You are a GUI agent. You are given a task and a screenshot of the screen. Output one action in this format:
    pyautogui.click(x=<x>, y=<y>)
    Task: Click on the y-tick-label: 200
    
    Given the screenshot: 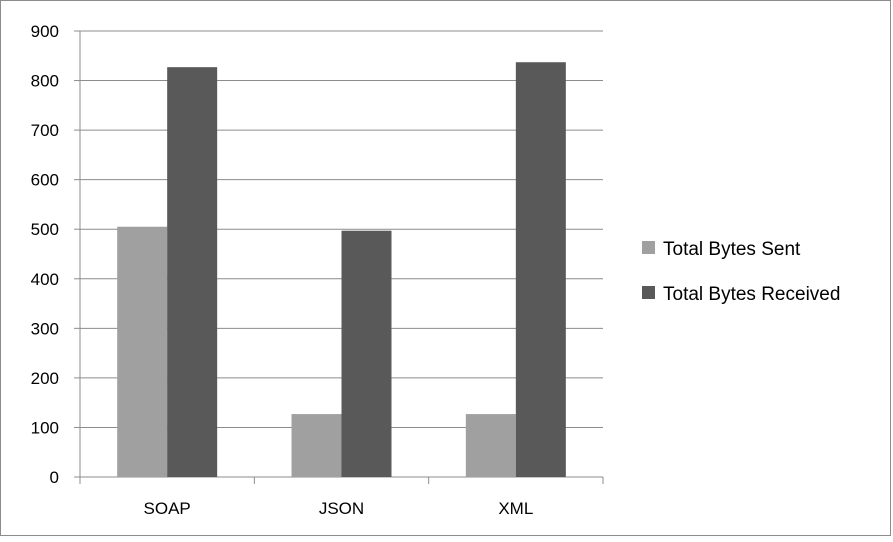 What is the action you would take?
    pyautogui.click(x=45, y=378)
    